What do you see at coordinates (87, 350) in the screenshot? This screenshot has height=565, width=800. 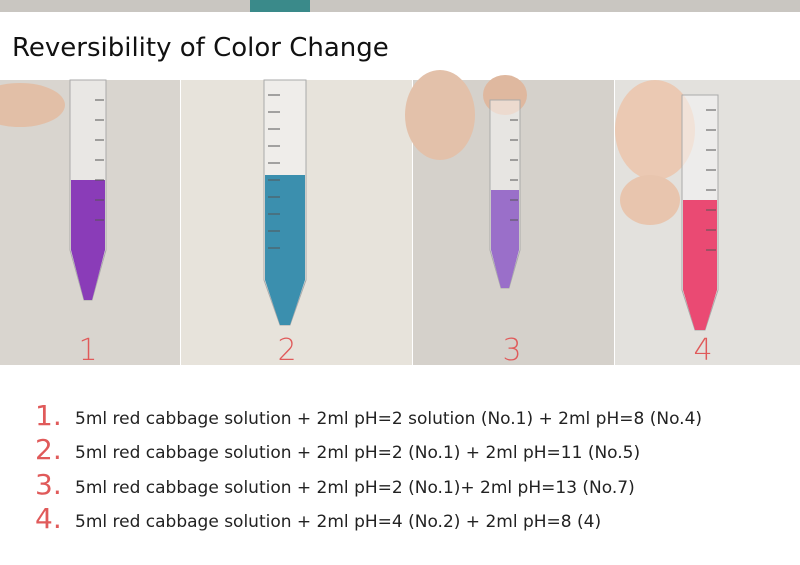 I see `photo-label: 1` at bounding box center [87, 350].